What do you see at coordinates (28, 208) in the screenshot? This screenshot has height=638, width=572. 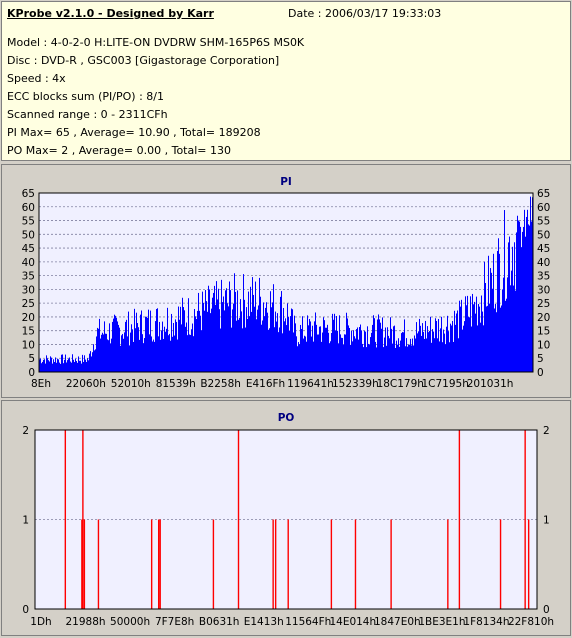 I see `pi-y-tick-left: 60` at bounding box center [28, 208].